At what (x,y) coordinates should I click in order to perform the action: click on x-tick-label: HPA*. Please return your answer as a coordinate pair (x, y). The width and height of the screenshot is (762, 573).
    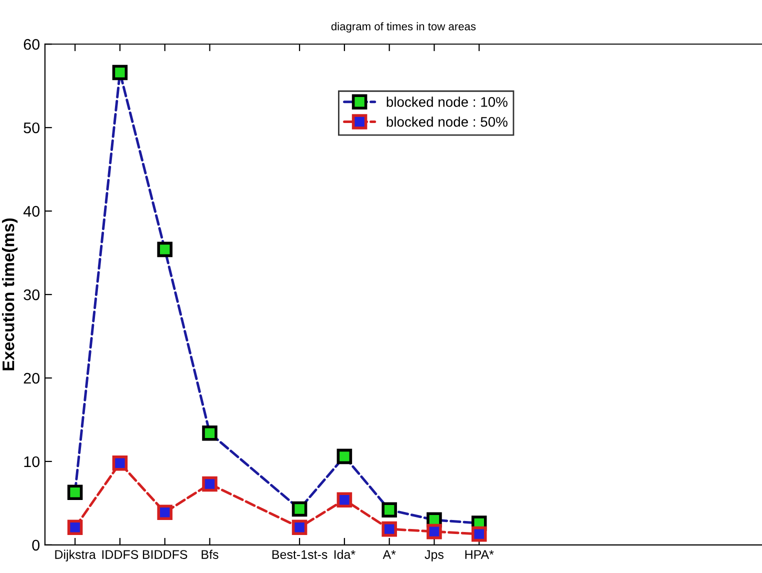
    Looking at the image, I should click on (479, 554).